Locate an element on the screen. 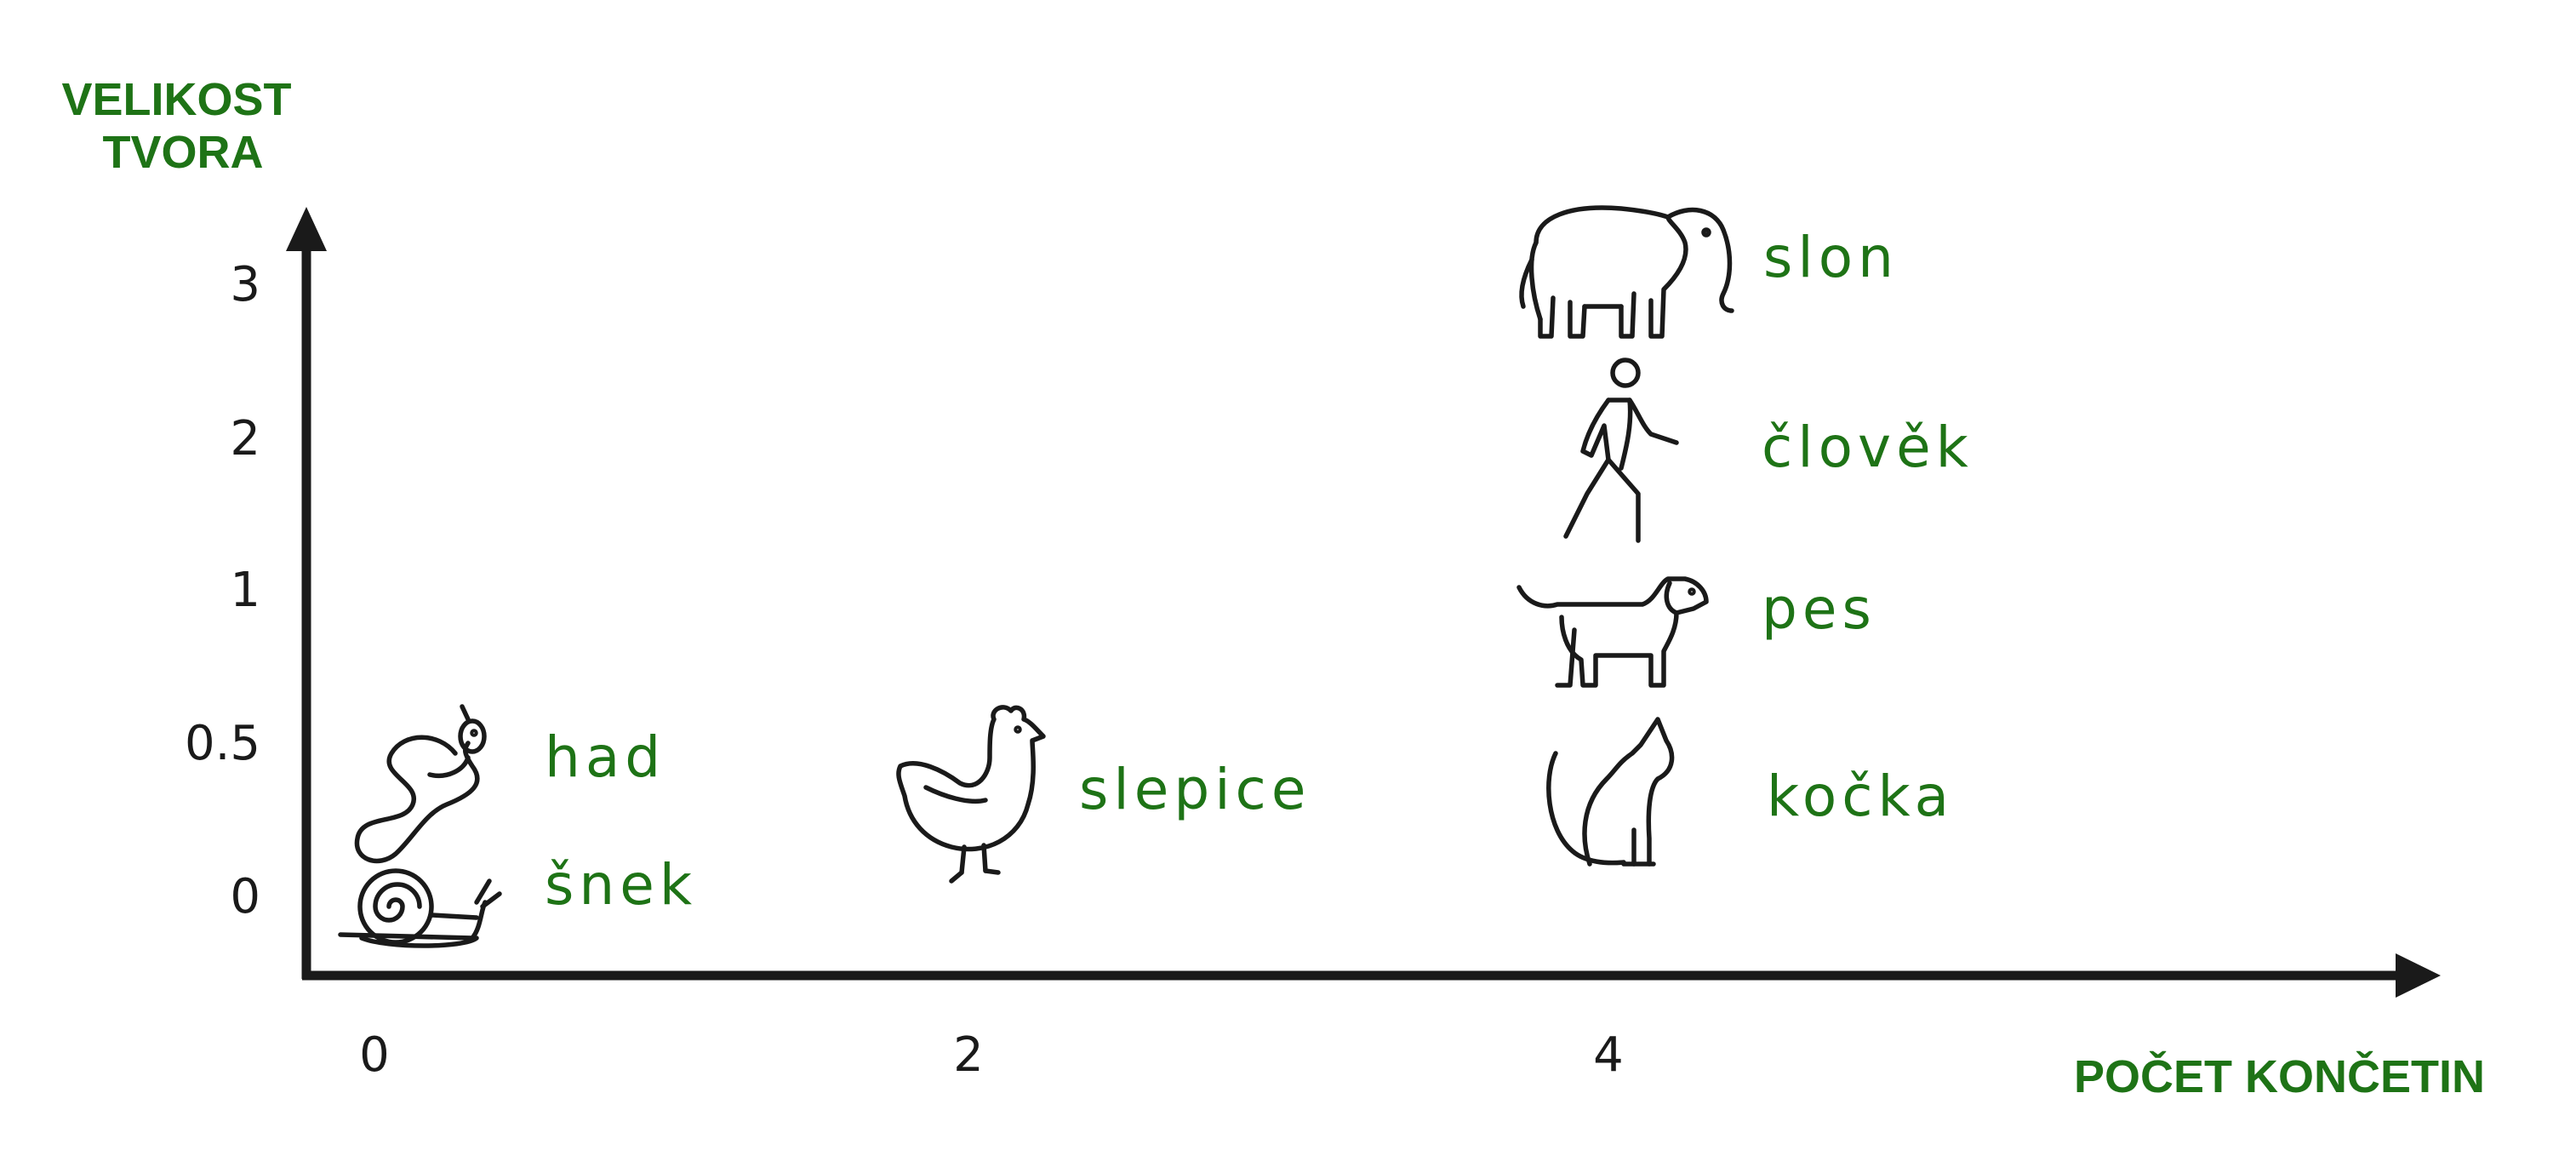 This screenshot has height=1173, width=2576. label-dog: pes is located at coordinates (1819, 609).